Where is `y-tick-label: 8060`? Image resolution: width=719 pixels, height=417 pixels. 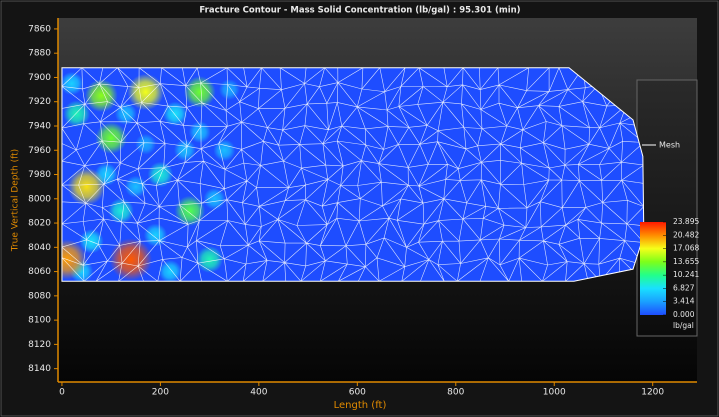
y-tick-label: 8060 is located at coordinates (39, 272).